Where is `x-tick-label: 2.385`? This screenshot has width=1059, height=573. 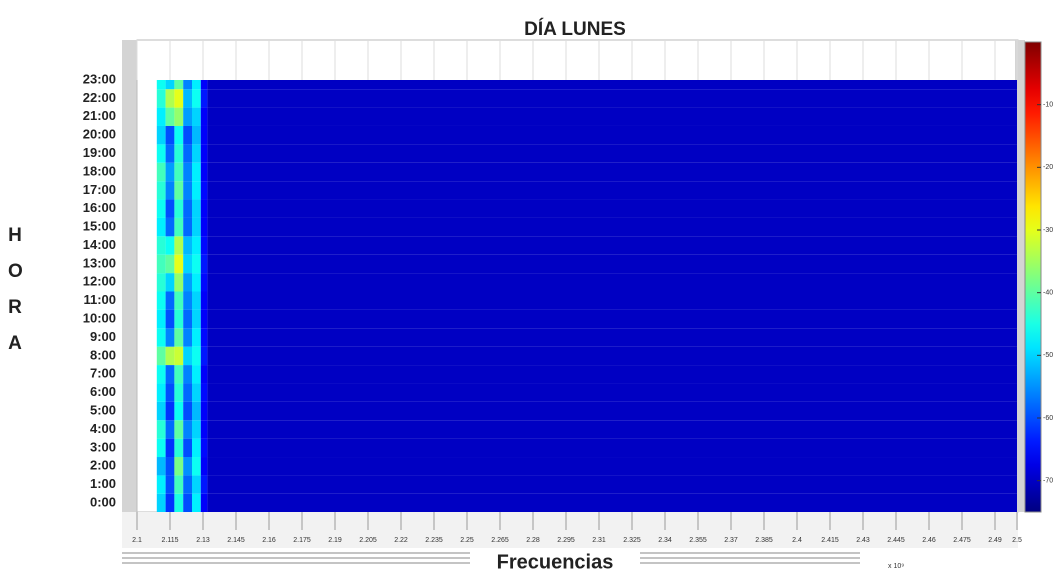
x-tick-label: 2.385 is located at coordinates (764, 540).